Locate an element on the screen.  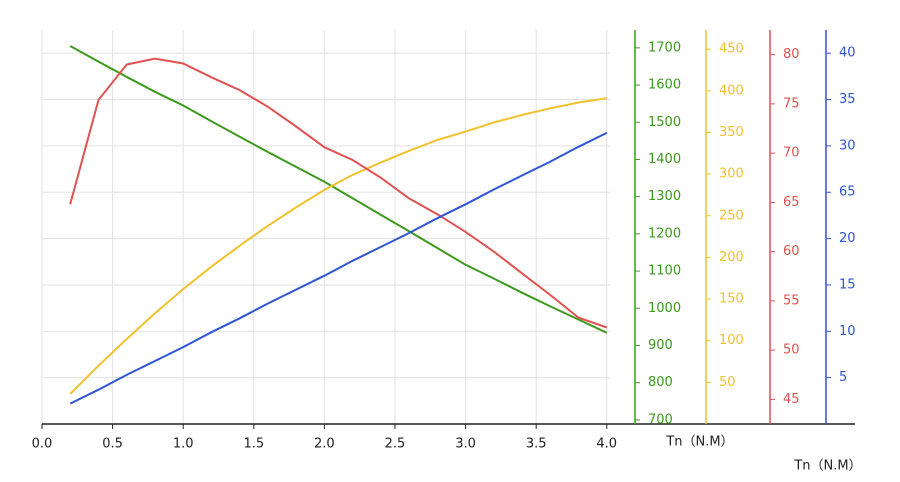
y-tick-label: 1100 is located at coordinates (664, 271).